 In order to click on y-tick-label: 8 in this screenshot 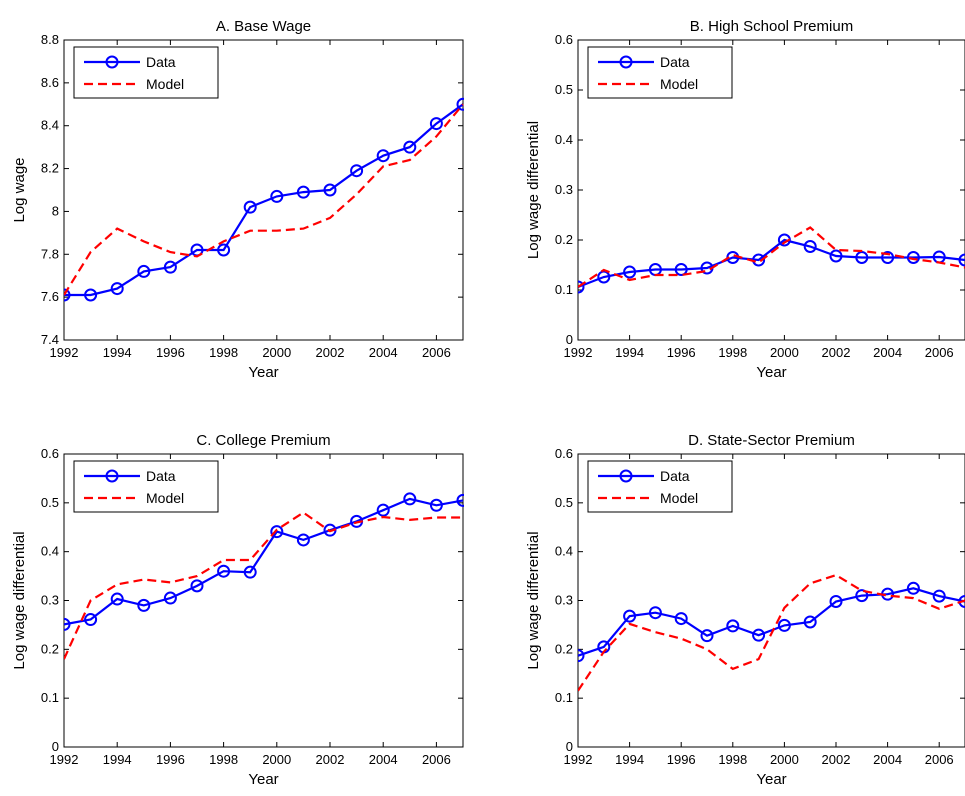, I will do `click(55, 210)`.